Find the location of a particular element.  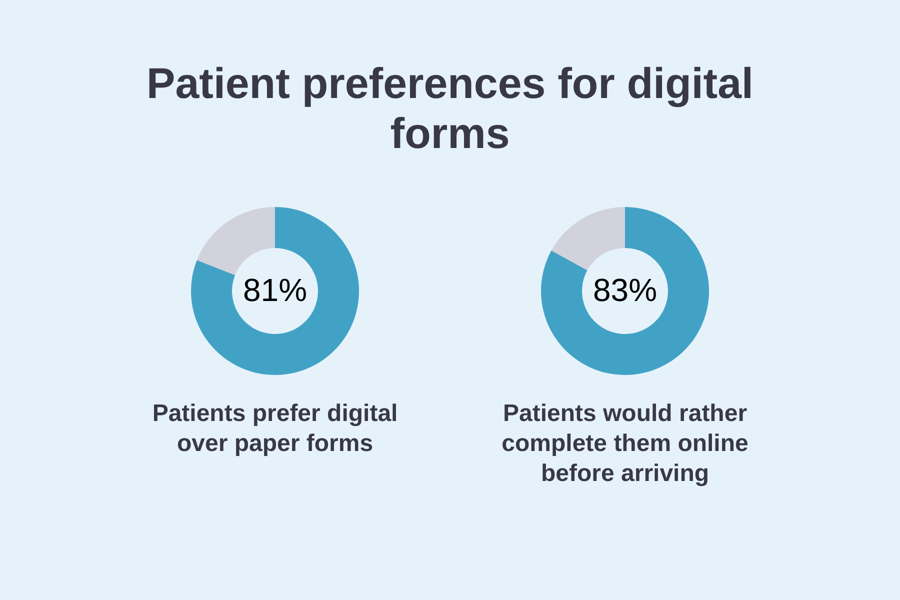

data-label: 83% is located at coordinates (625, 290).